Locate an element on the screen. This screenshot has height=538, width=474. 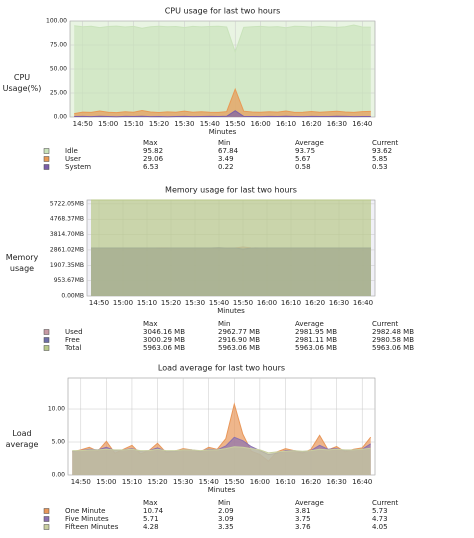
stat-value: 2981.11 MB is located at coordinates (316, 340).